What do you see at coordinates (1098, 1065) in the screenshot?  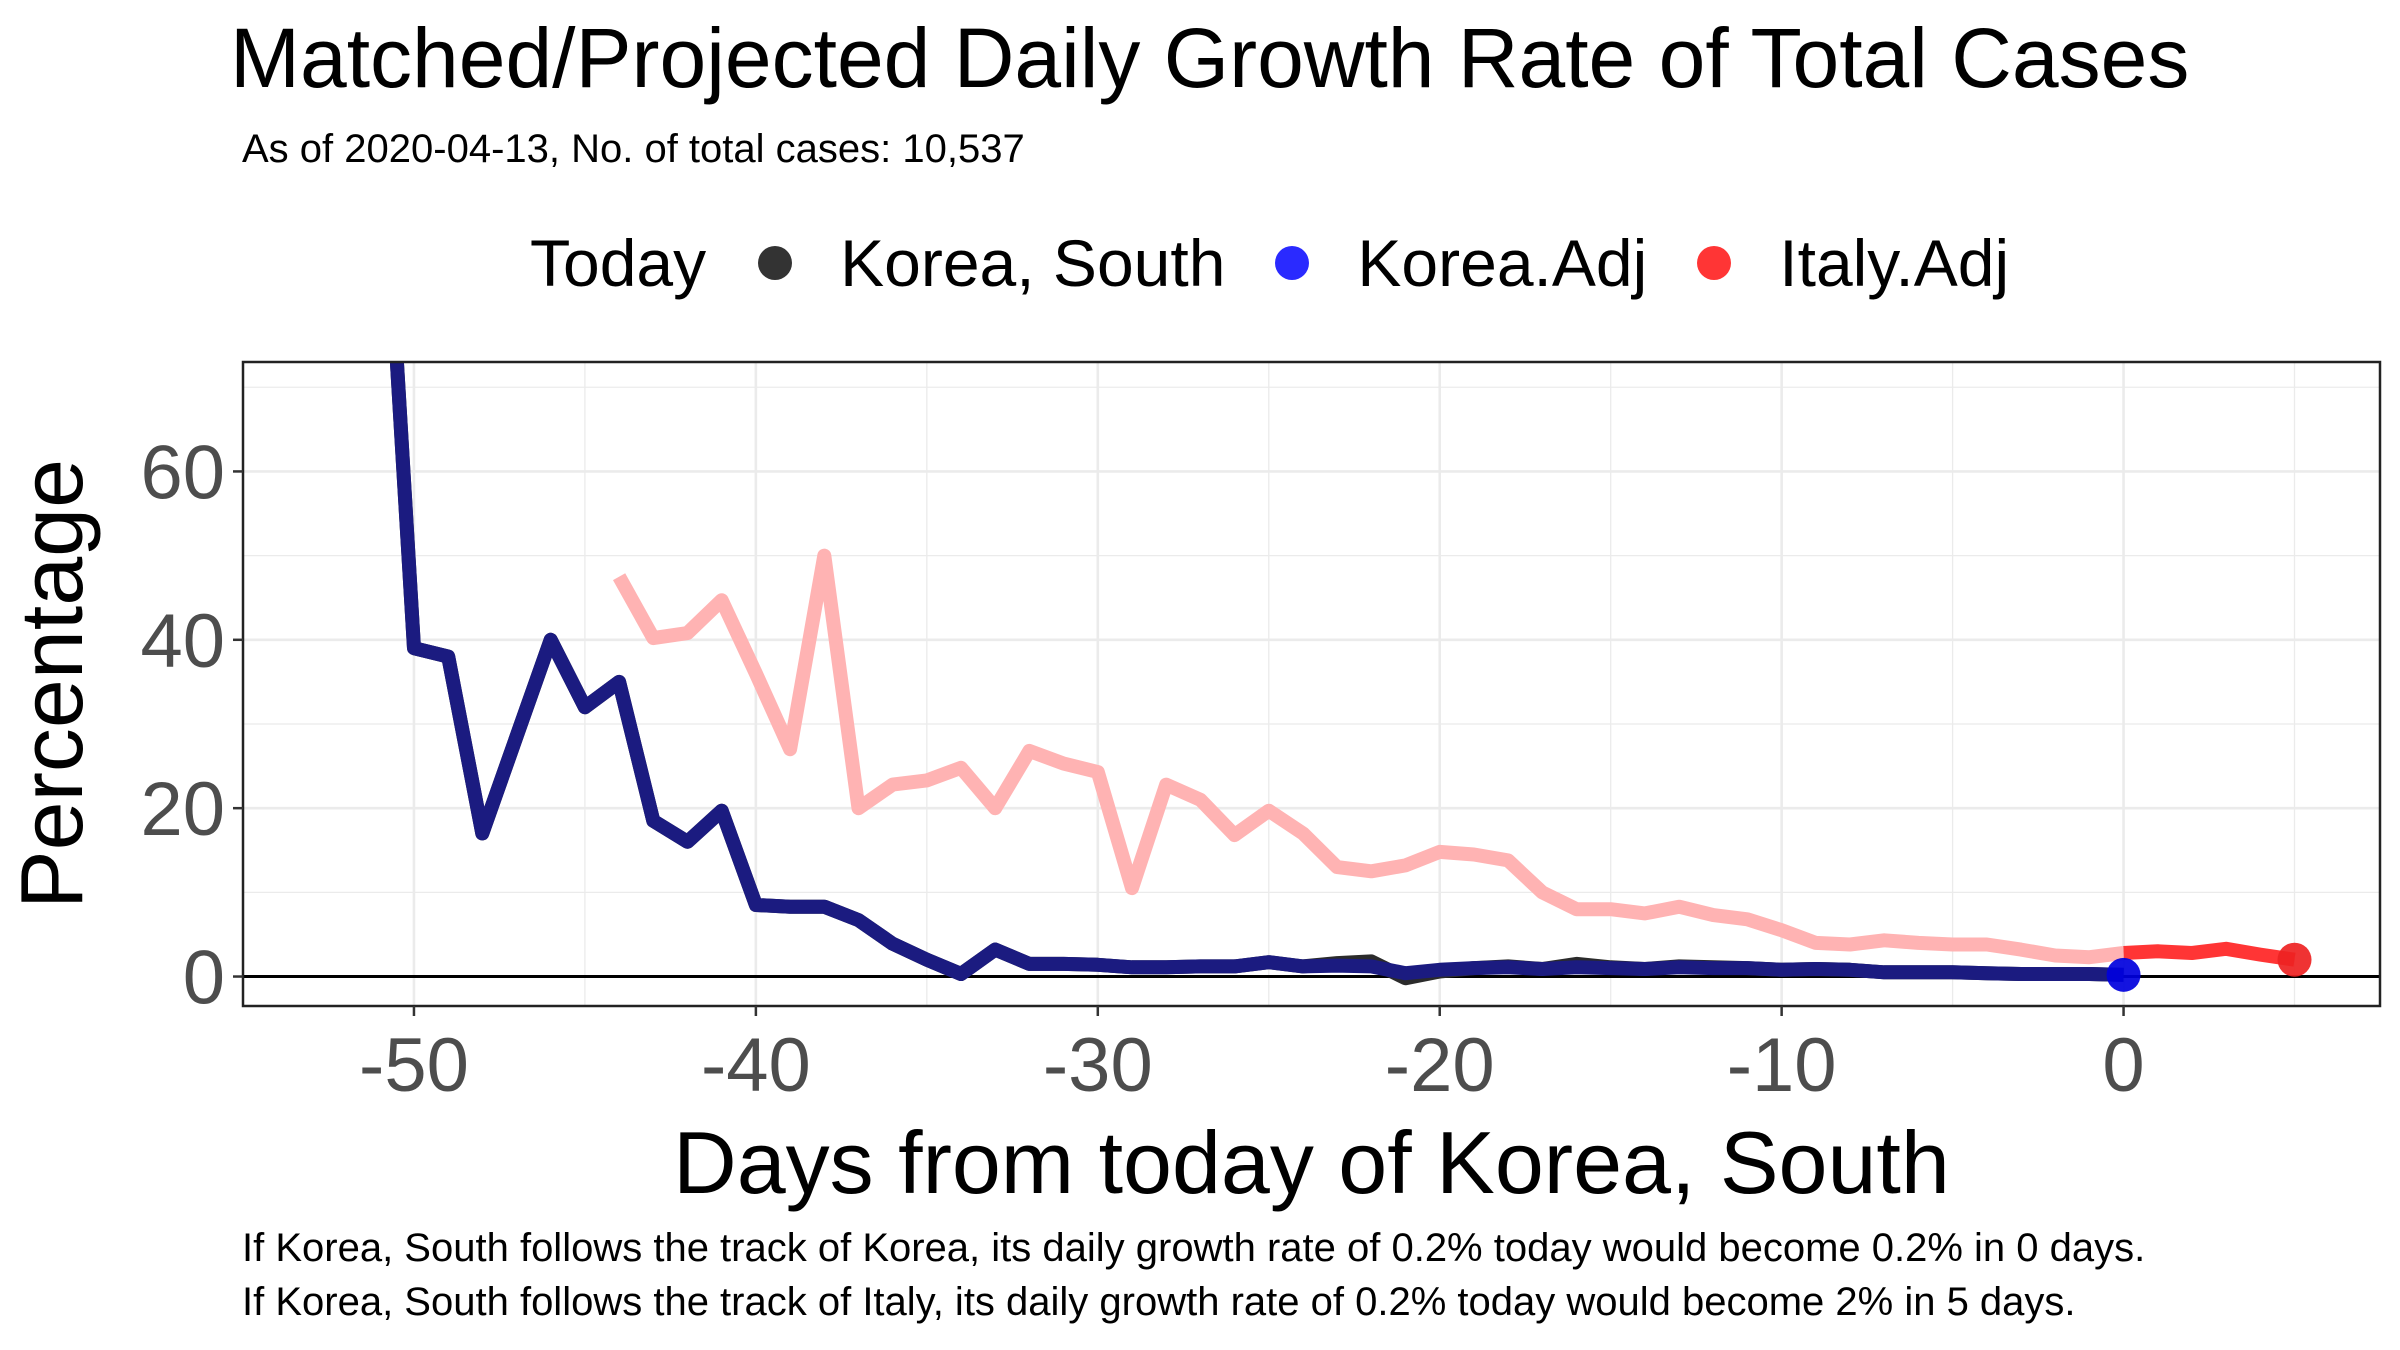 I see `x-tick-label: -30` at bounding box center [1098, 1065].